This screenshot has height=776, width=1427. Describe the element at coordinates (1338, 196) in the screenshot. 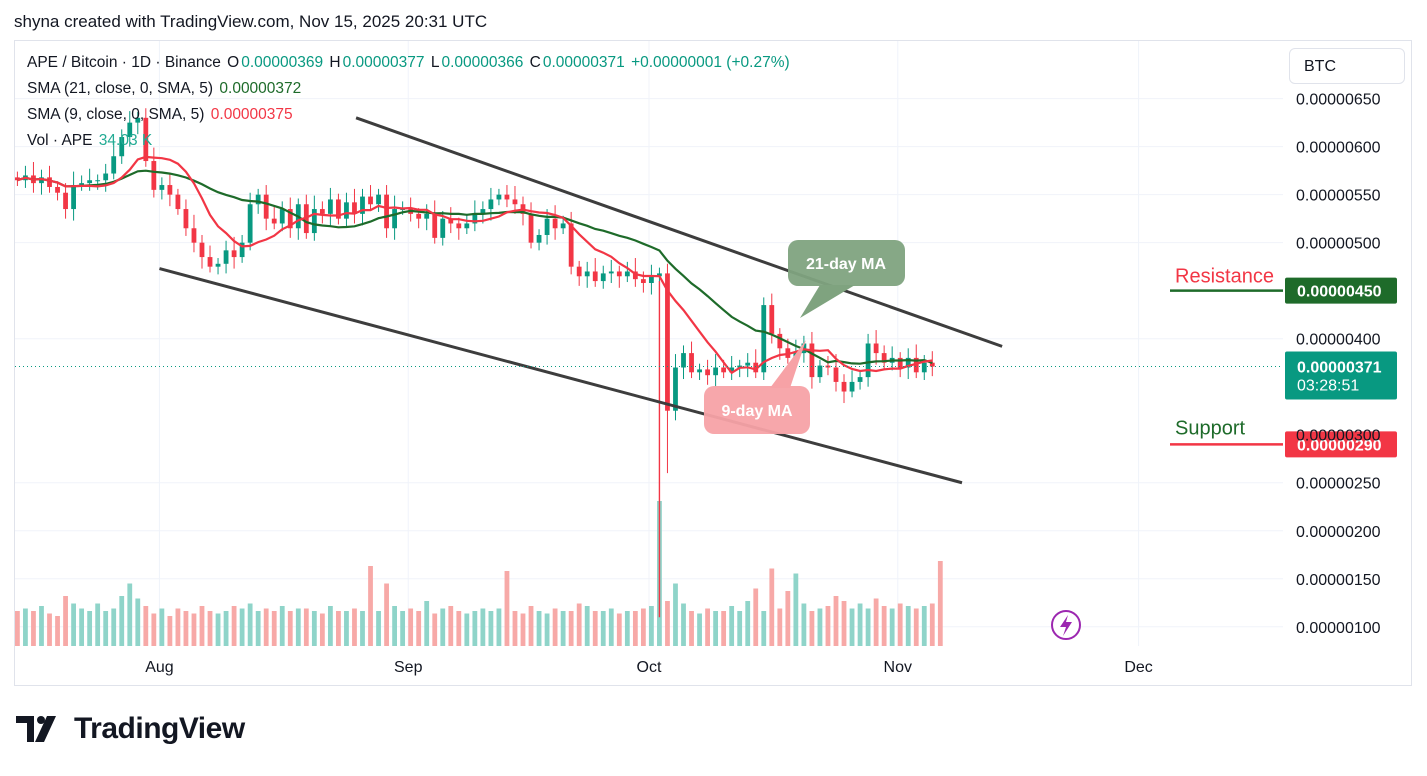

I see `y-tick-label: 0.00000550` at that location.